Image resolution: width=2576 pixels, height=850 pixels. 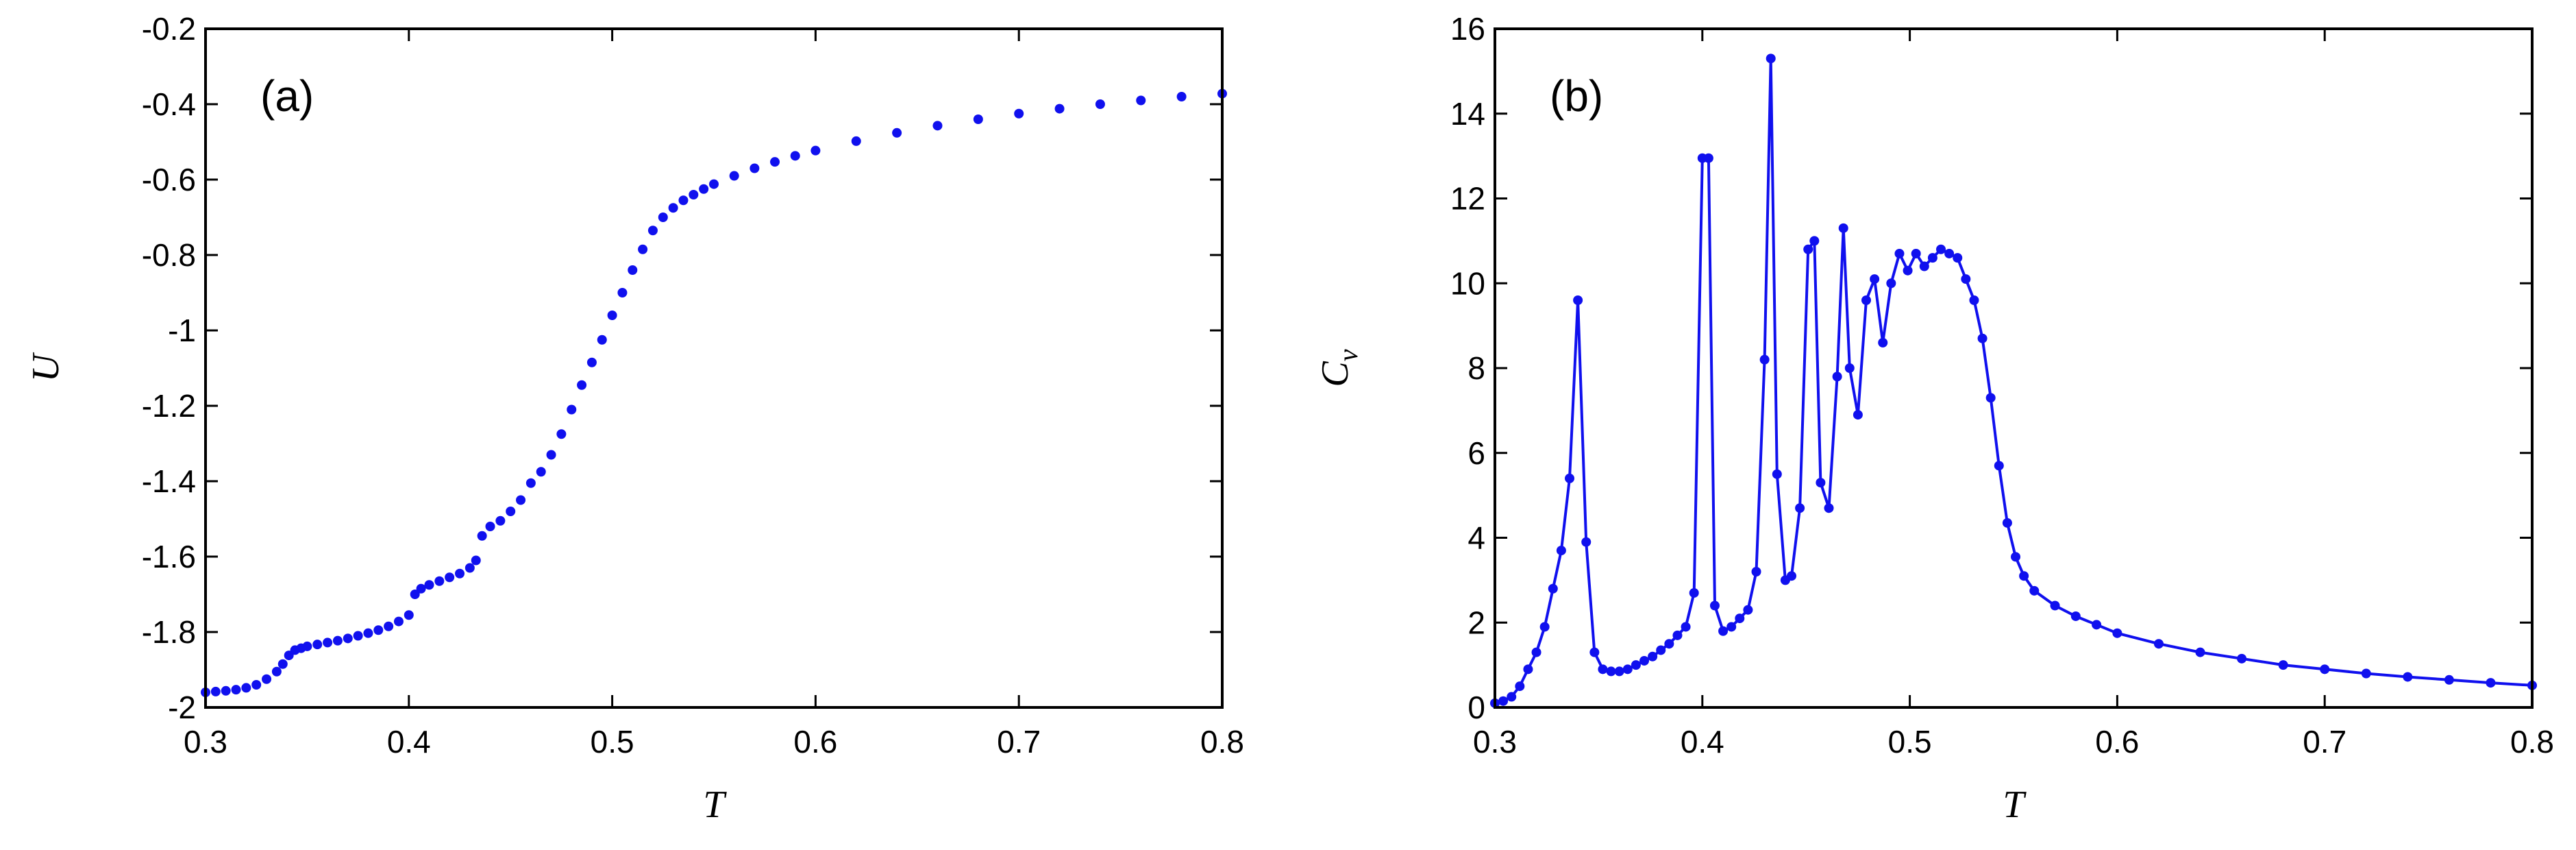 What do you see at coordinates (1467, 29) in the screenshot?
I see `y-tick-label: 16` at bounding box center [1467, 29].